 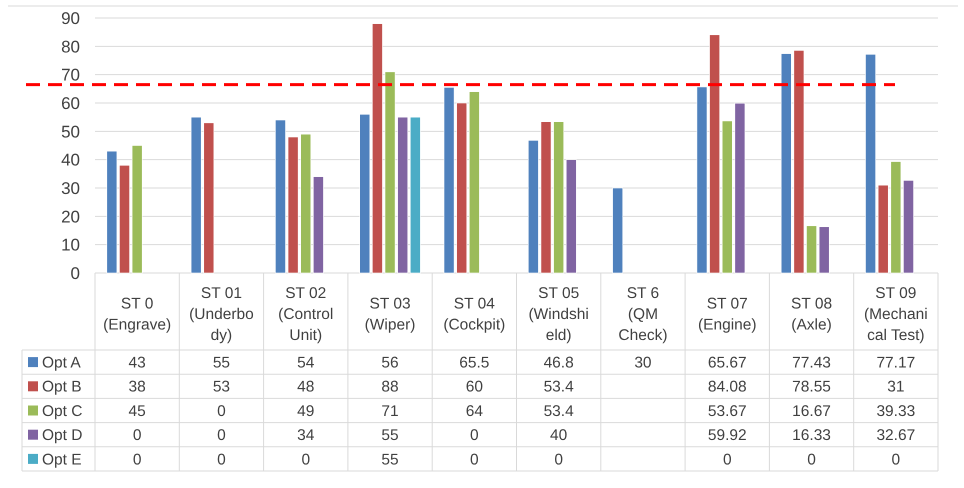 I want to click on x-tick-label: ST 09 (Mechani cal Test), so click(x=896, y=314).